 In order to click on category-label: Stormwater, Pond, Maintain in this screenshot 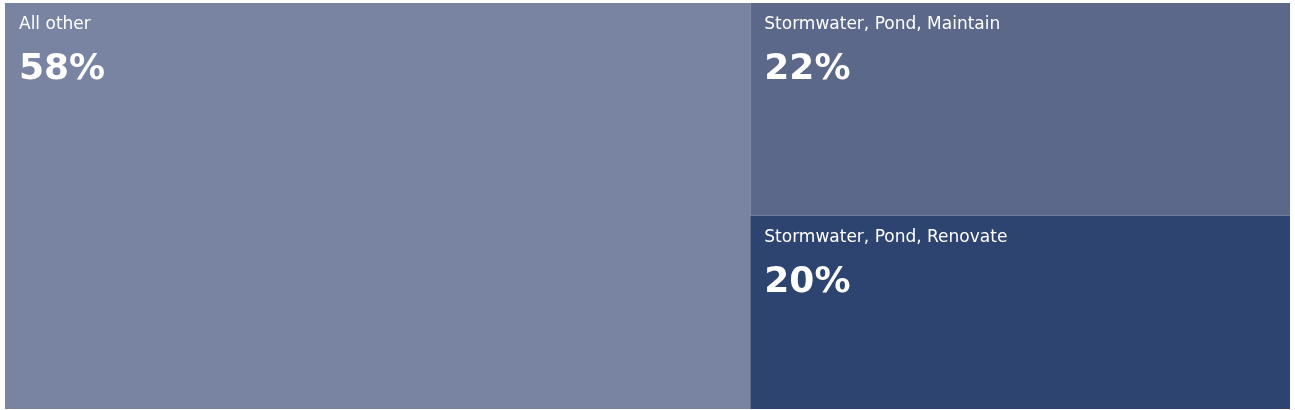, I will do `click(882, 23)`.